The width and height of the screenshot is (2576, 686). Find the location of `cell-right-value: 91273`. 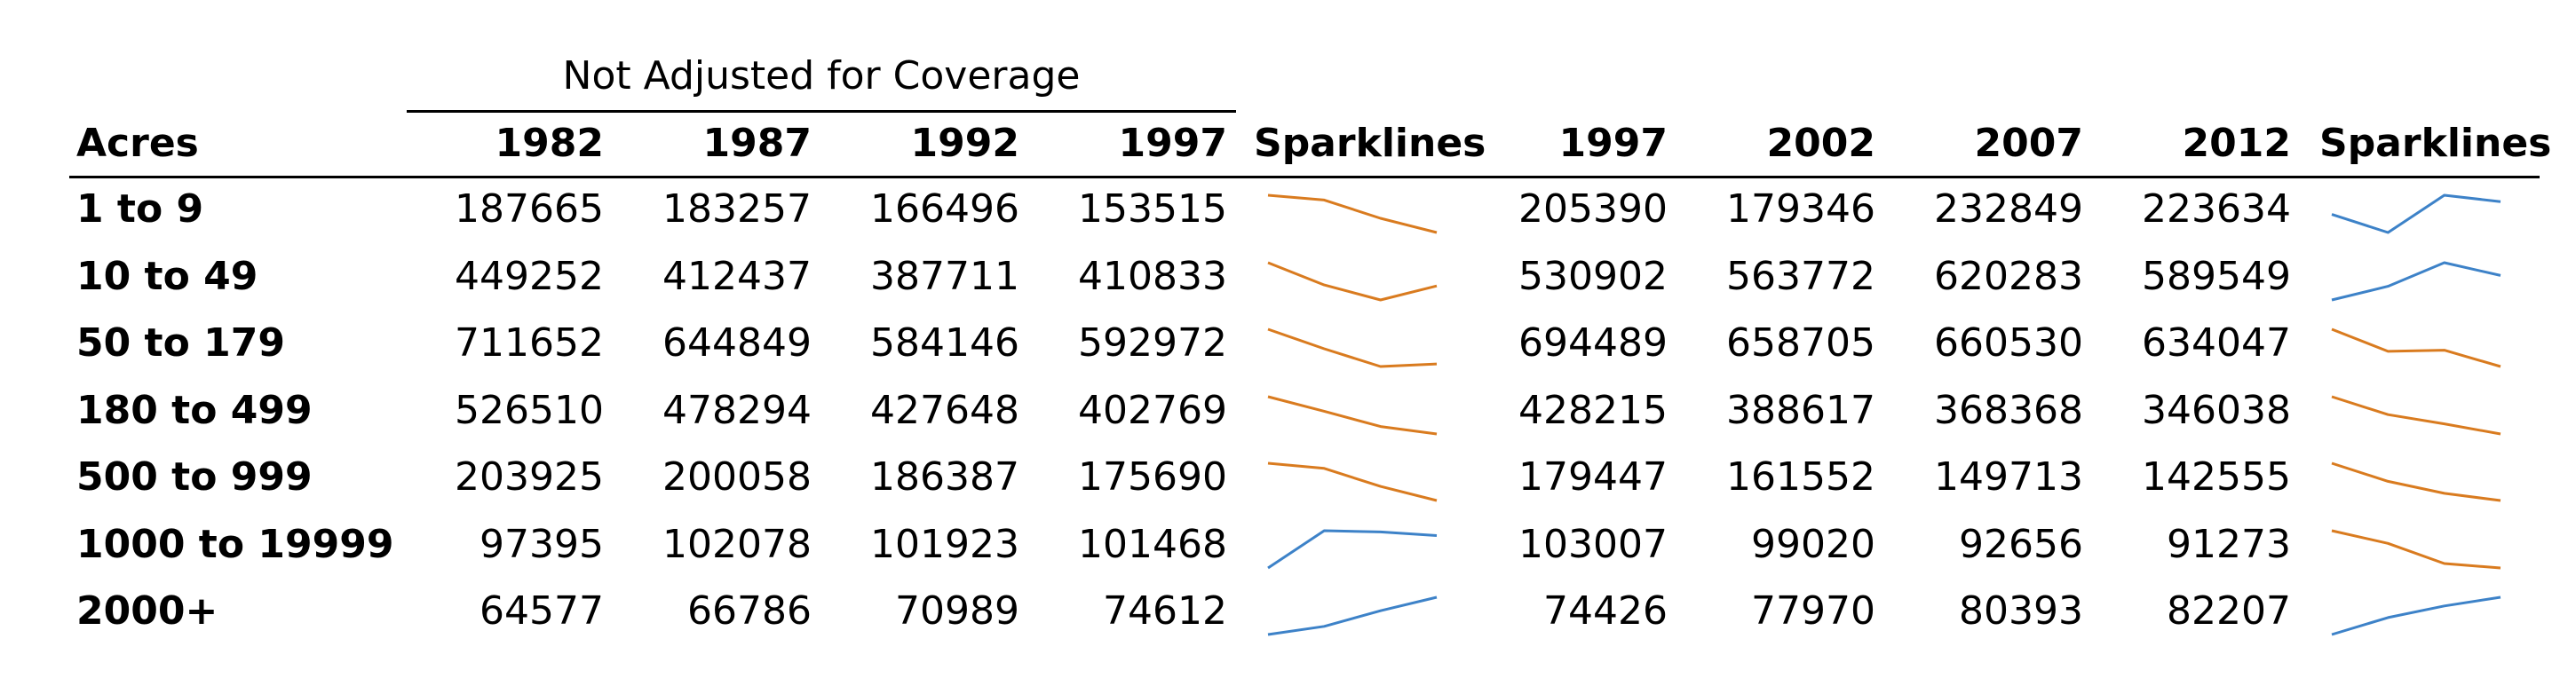

cell-right-value: 91273 is located at coordinates (2229, 544).